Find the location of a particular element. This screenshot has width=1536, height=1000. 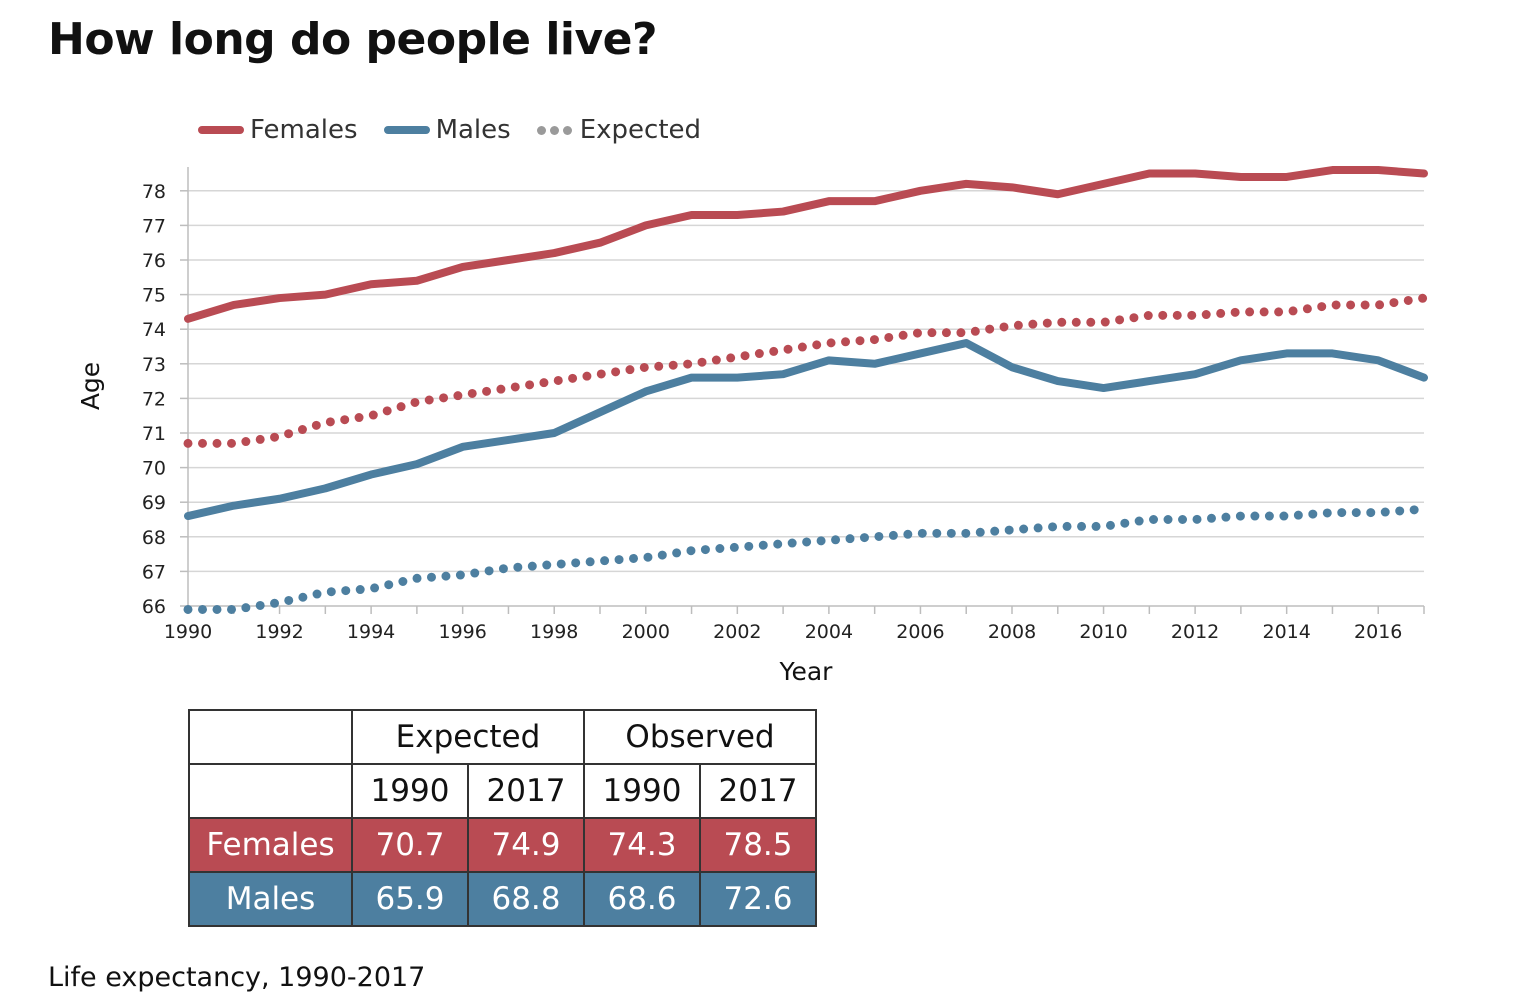

table-cell: 68.8 is located at coordinates (526, 899).